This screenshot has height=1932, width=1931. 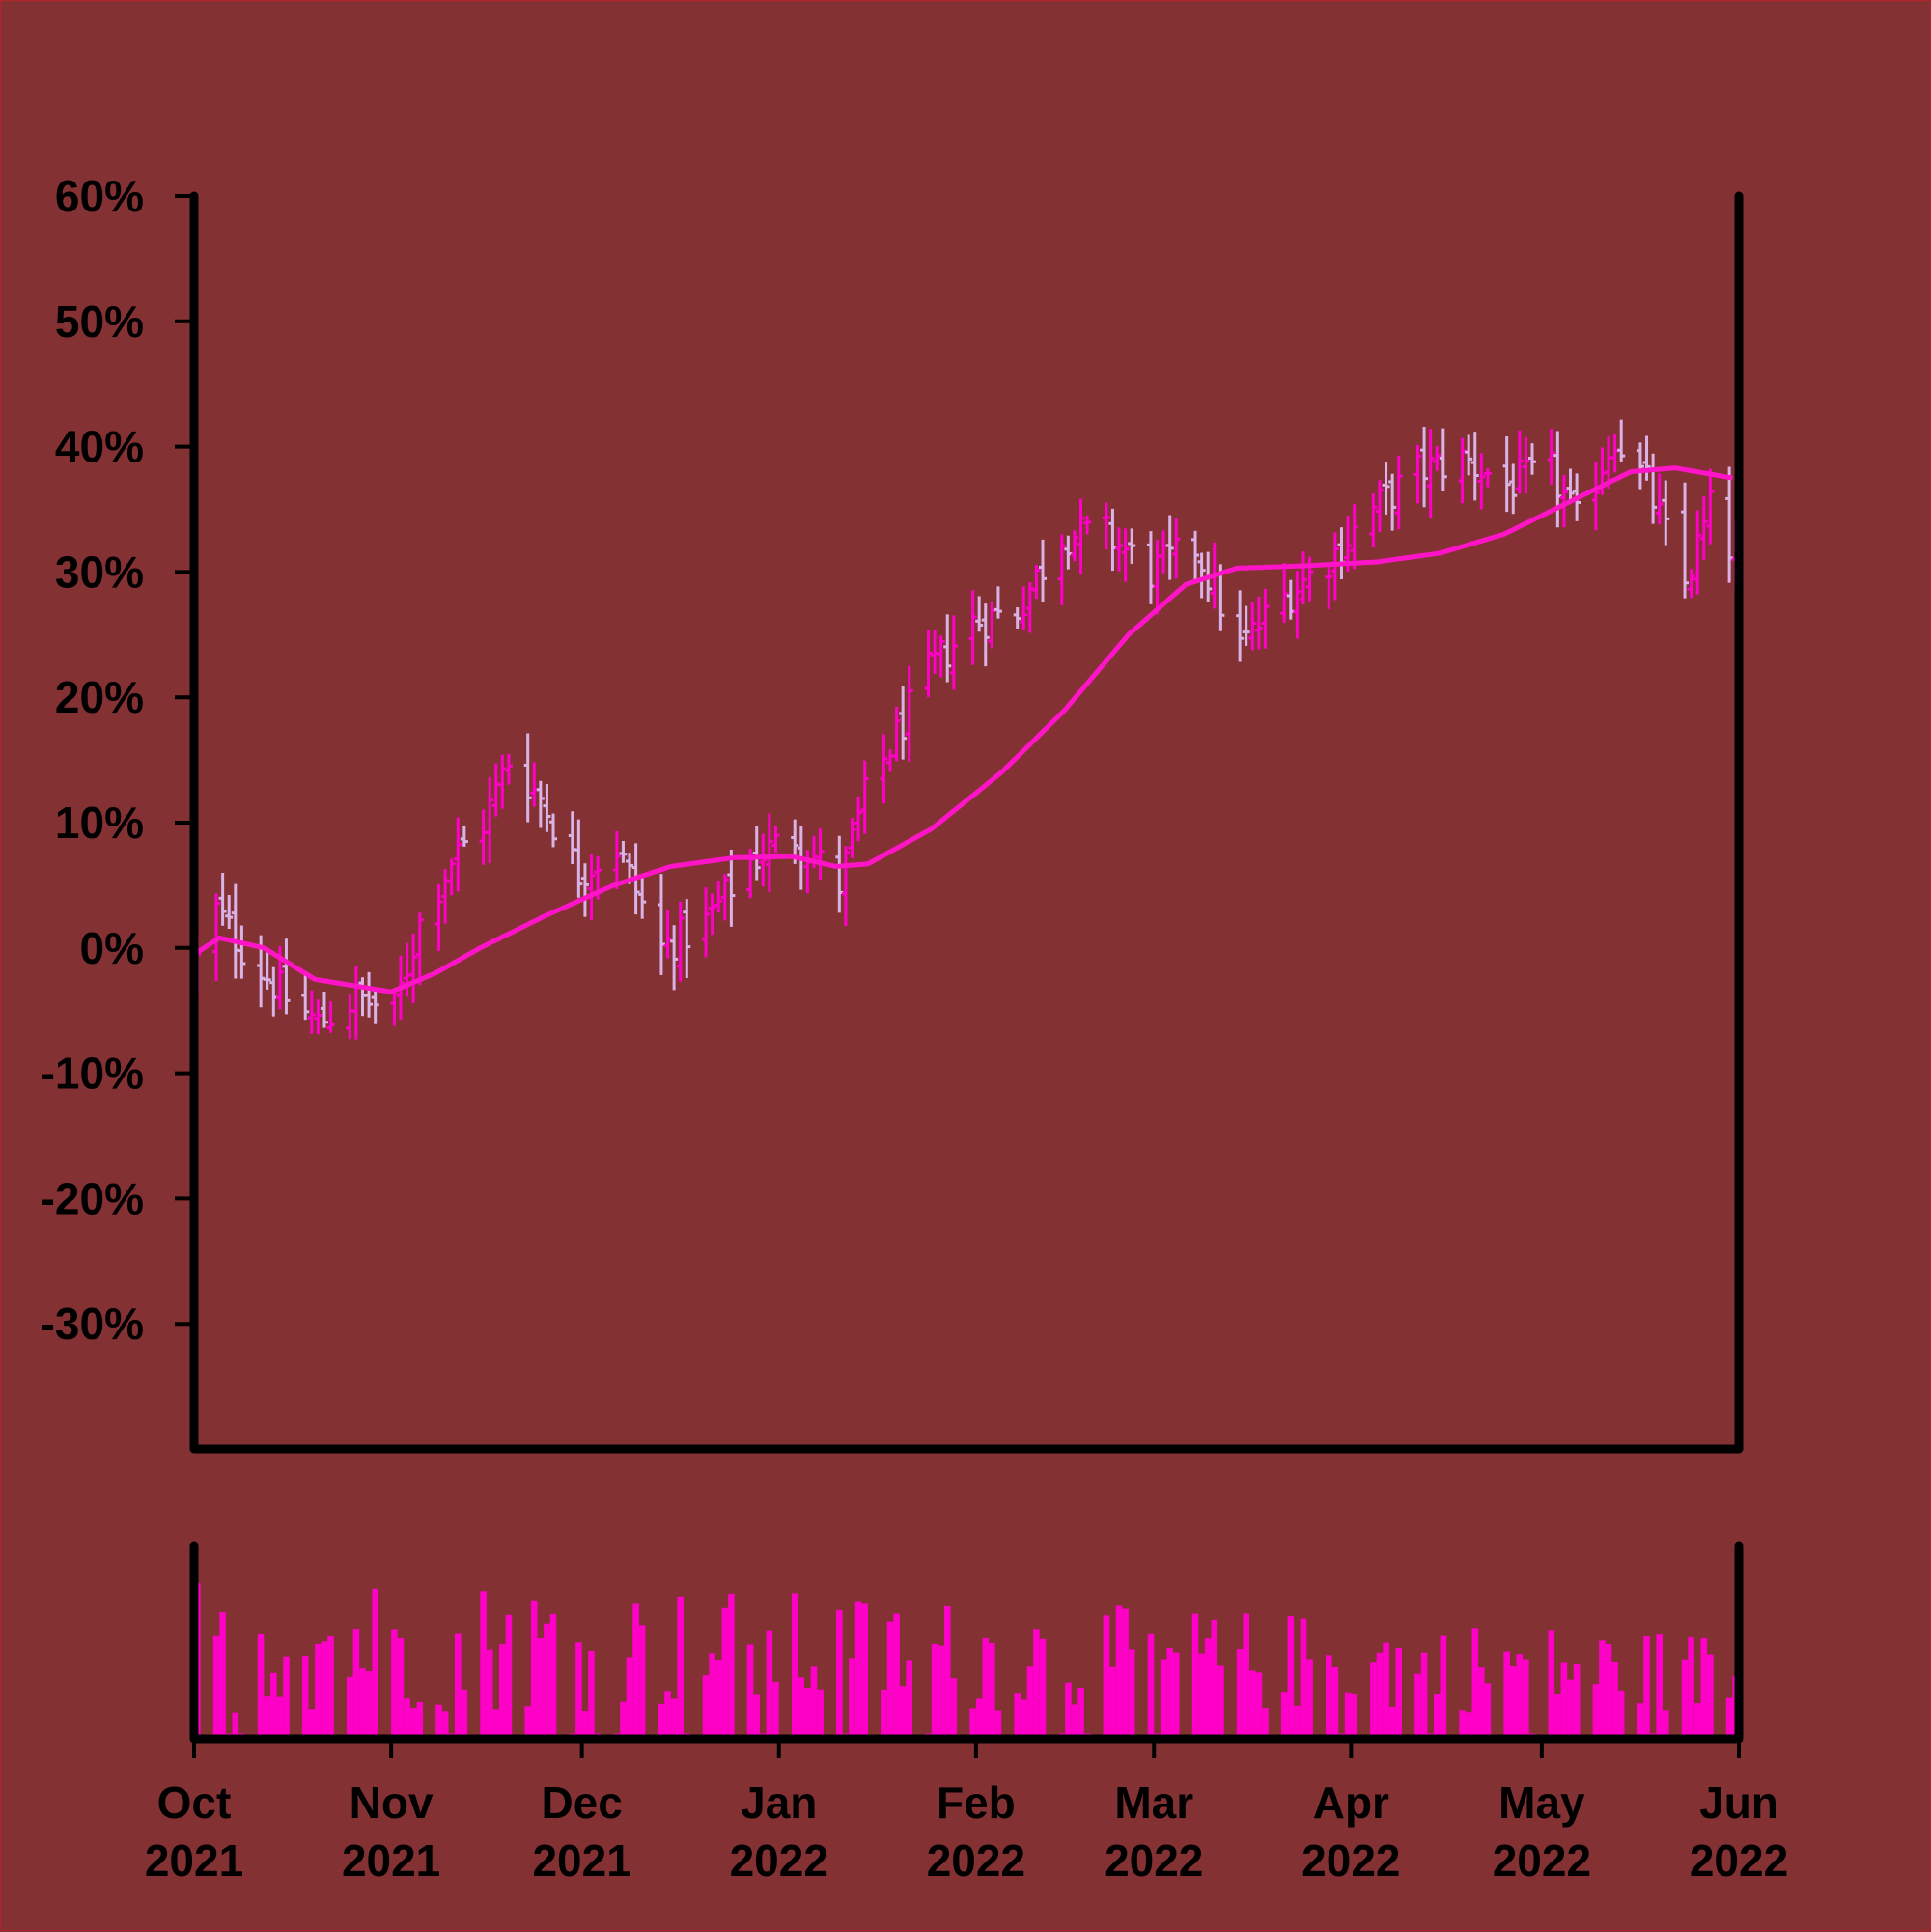 I want to click on x-tick-month: Nov, so click(x=392, y=1803).